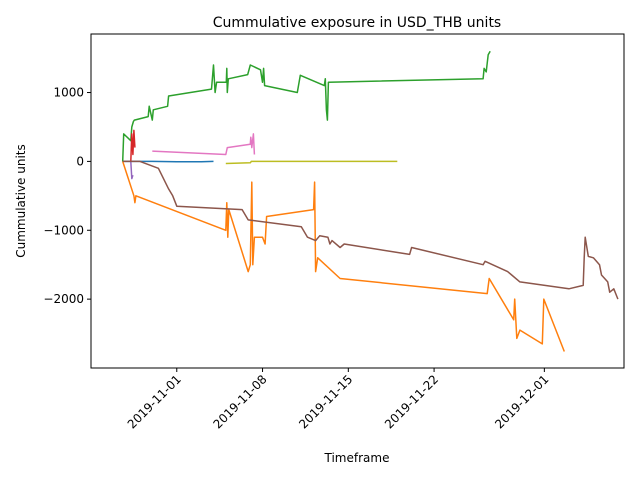 Image resolution: width=640 pixels, height=480 pixels. What do you see at coordinates (357, 458) in the screenshot?
I see `x-axis-label: Timeframe` at bounding box center [357, 458].